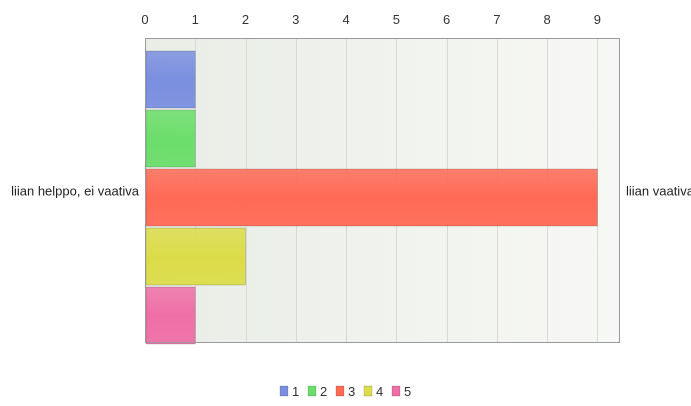 This screenshot has height=406, width=691. What do you see at coordinates (658, 191) in the screenshot?
I see `right-category-label: liian vaativa` at bounding box center [658, 191].